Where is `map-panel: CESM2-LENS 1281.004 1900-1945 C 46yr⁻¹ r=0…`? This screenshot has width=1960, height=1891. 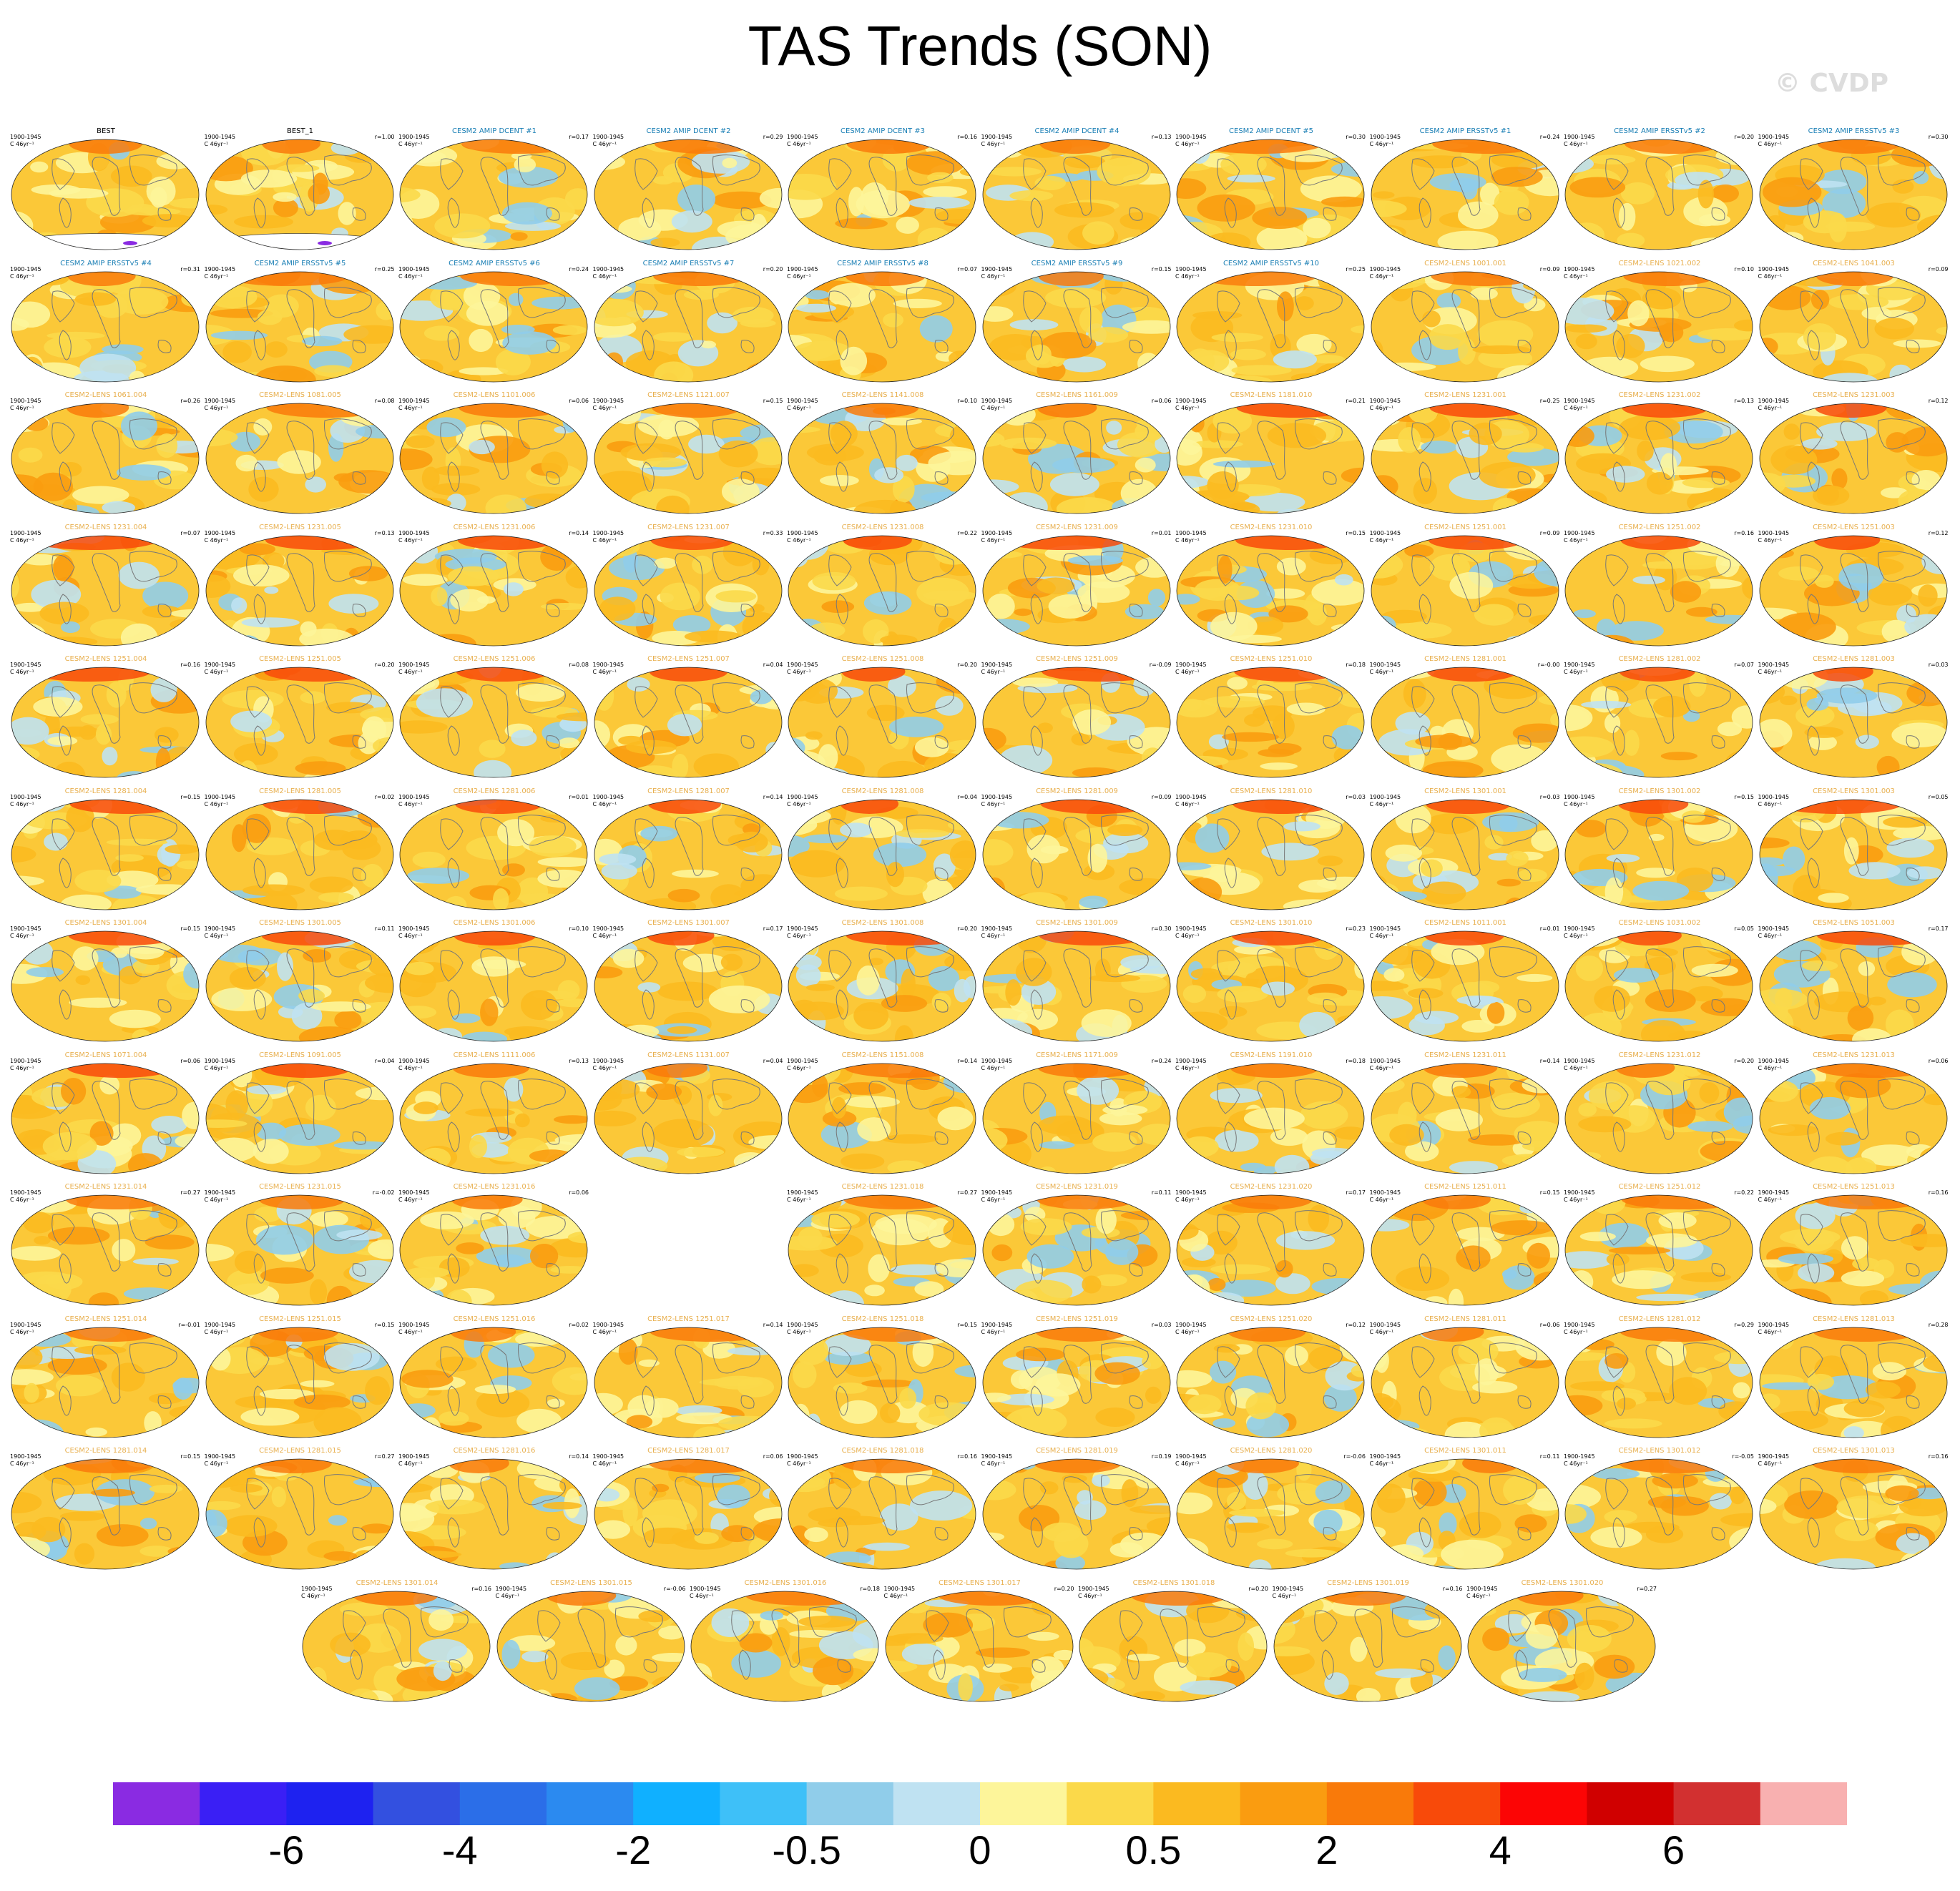
map-panel: CESM2-LENS 1281.004 1900-1945 C 46yr⁻¹ r=0… is located at coordinates (106, 851).